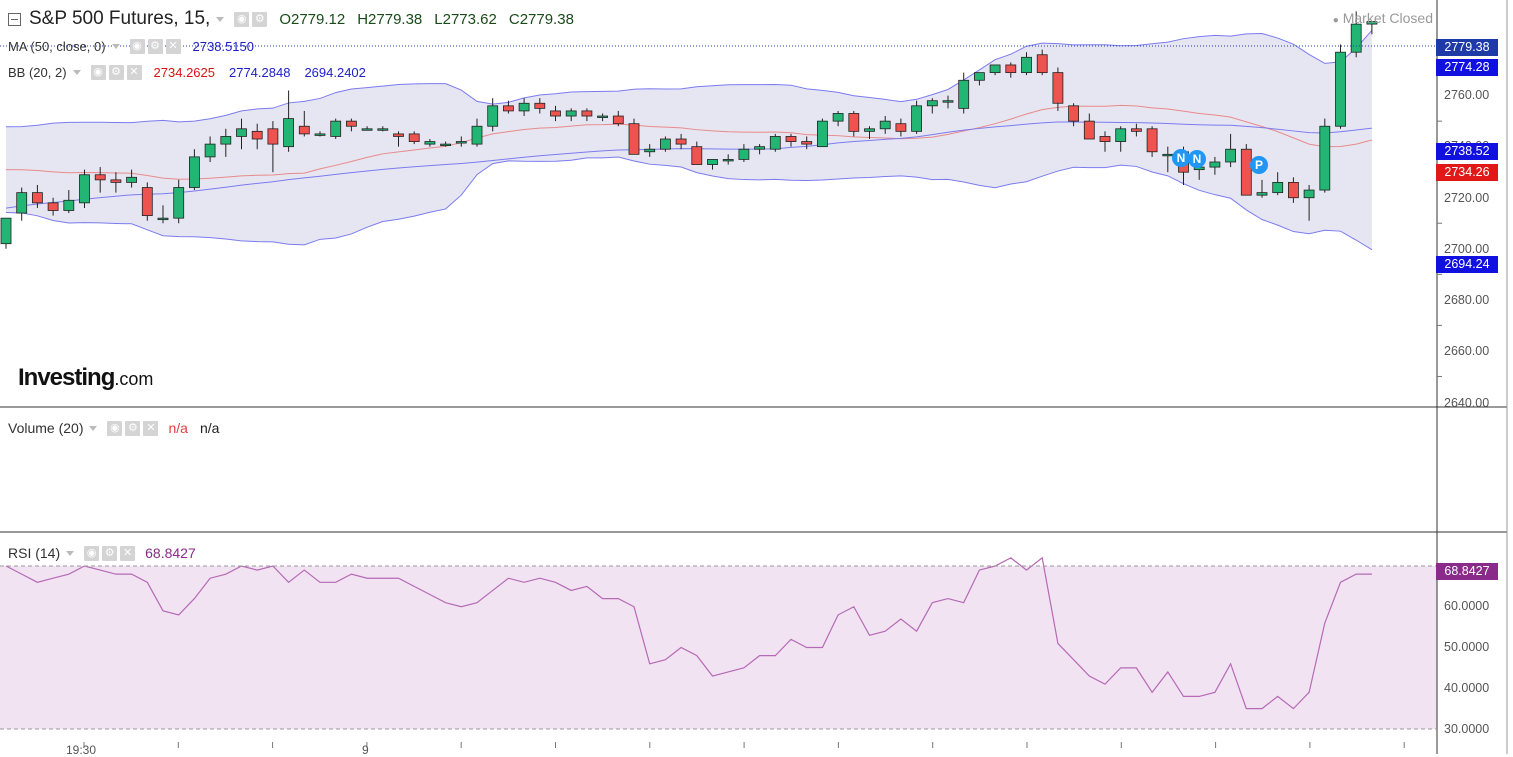  Describe the element at coordinates (14, 19) in the screenshot. I see `collapse-icon` at that location.